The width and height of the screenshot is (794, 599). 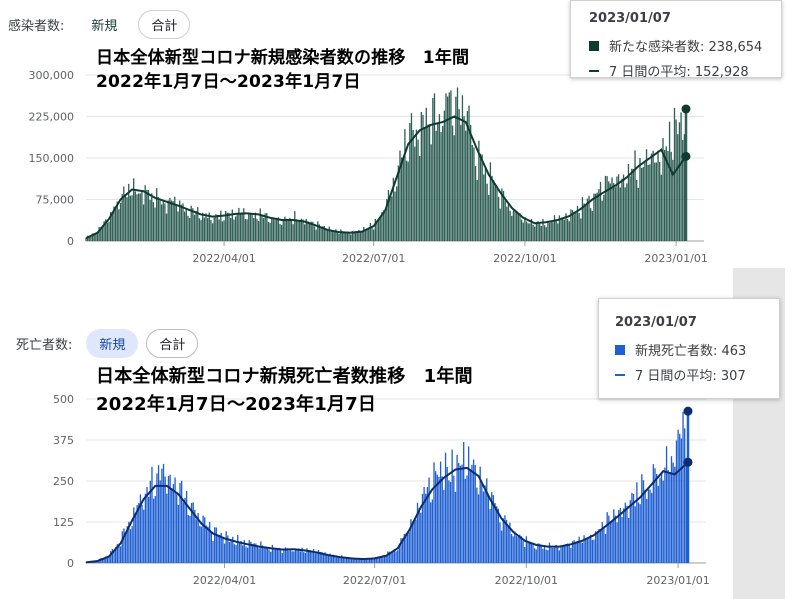 I want to click on deaths-ytick-label: 250, so click(x=63, y=481).